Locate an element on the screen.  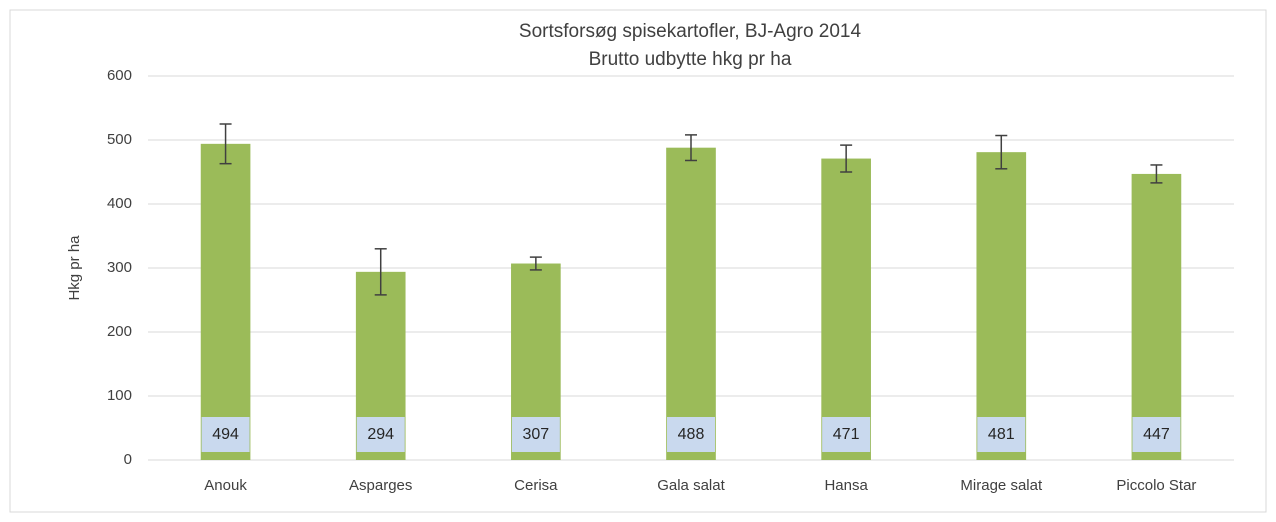
x-tick-label: Asparges is located at coordinates (380, 485).